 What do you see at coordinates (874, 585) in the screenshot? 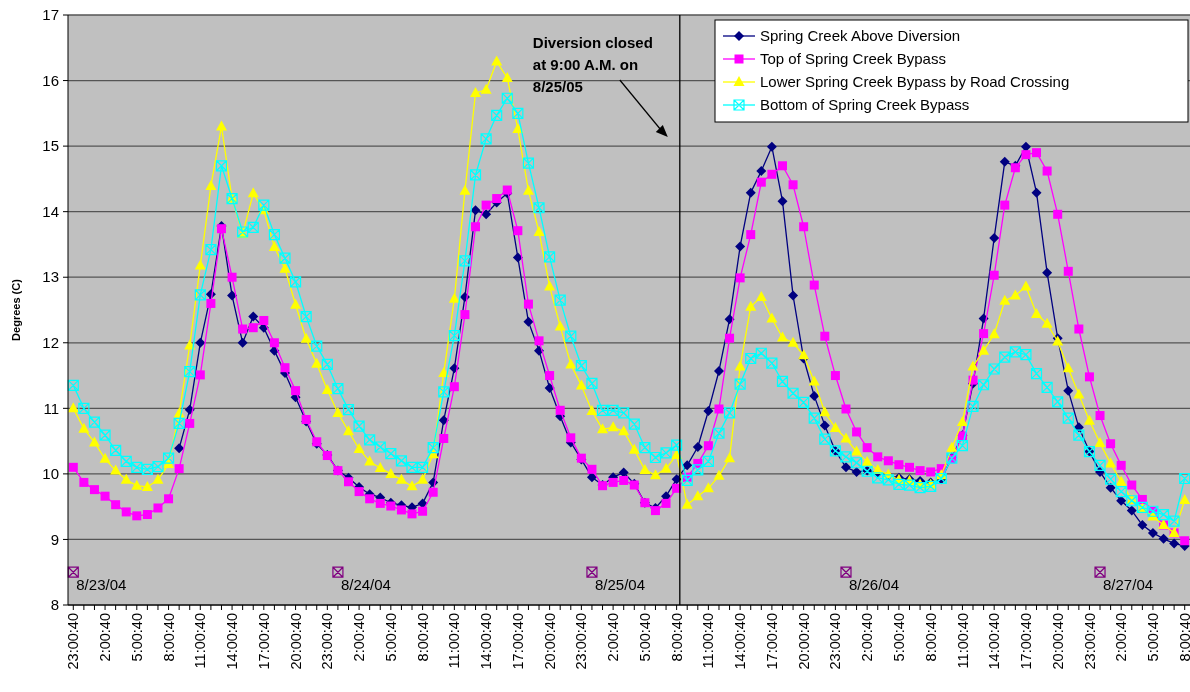
I see `annotation: 8/26/04` at bounding box center [874, 585].